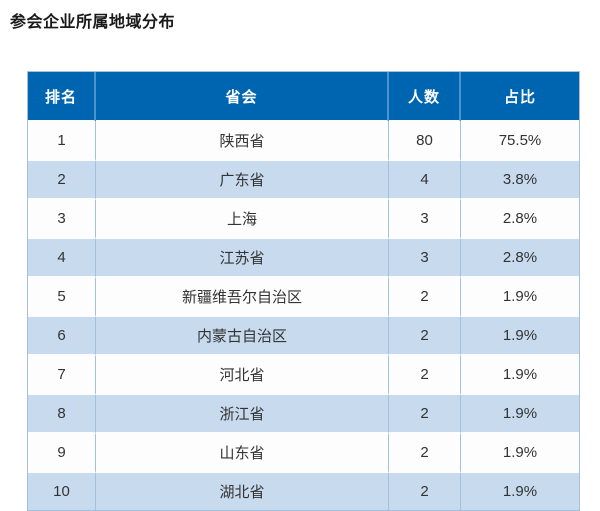  Describe the element at coordinates (520, 97) in the screenshot. I see `header-percent: 占比` at that location.